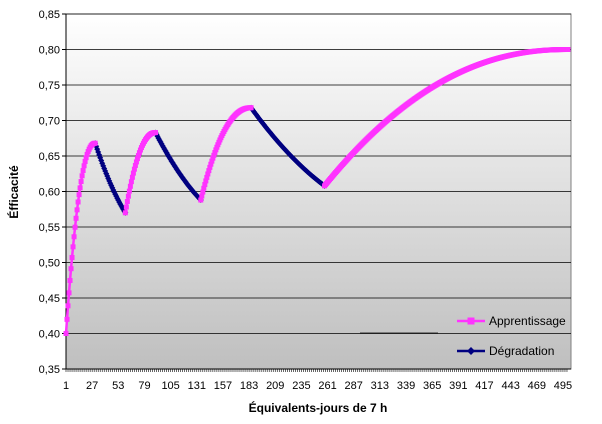  I want to click on y-tick-label: 0,80, so click(49, 51).